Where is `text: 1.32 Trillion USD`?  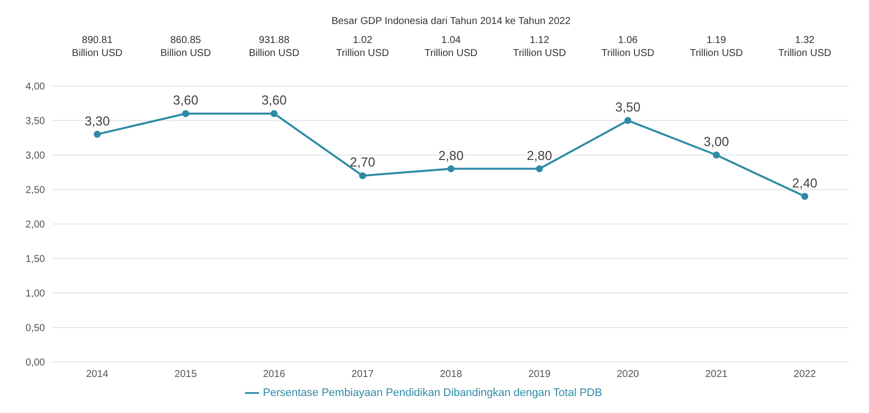 text: 1.32 Trillion USD is located at coordinates (804, 47).